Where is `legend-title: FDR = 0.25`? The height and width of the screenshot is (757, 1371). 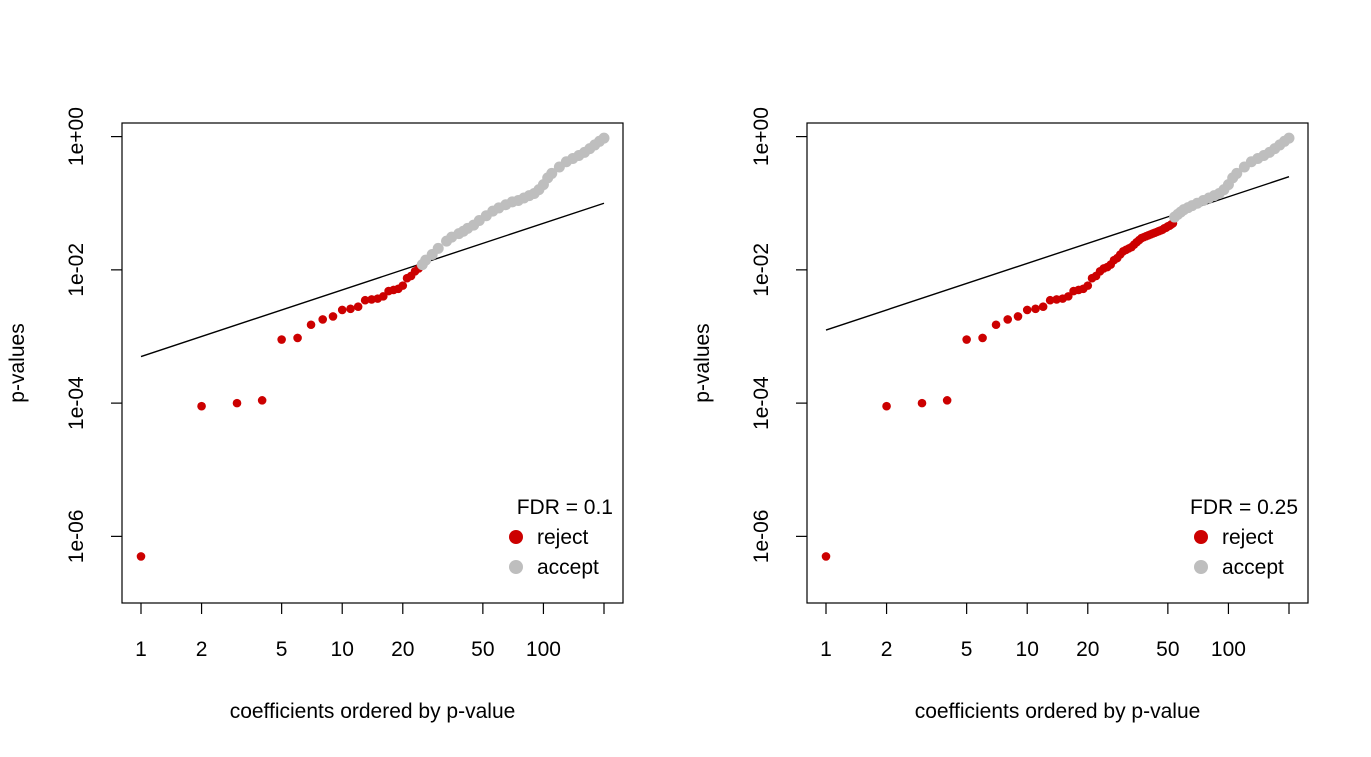
legend-title: FDR = 0.25 is located at coordinates (1244, 507).